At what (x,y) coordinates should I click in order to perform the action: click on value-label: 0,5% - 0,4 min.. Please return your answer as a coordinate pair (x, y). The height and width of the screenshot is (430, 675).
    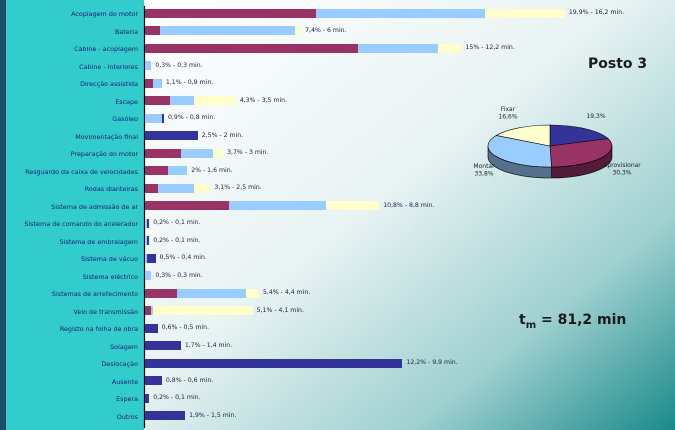
    Looking at the image, I should click on (183, 257).